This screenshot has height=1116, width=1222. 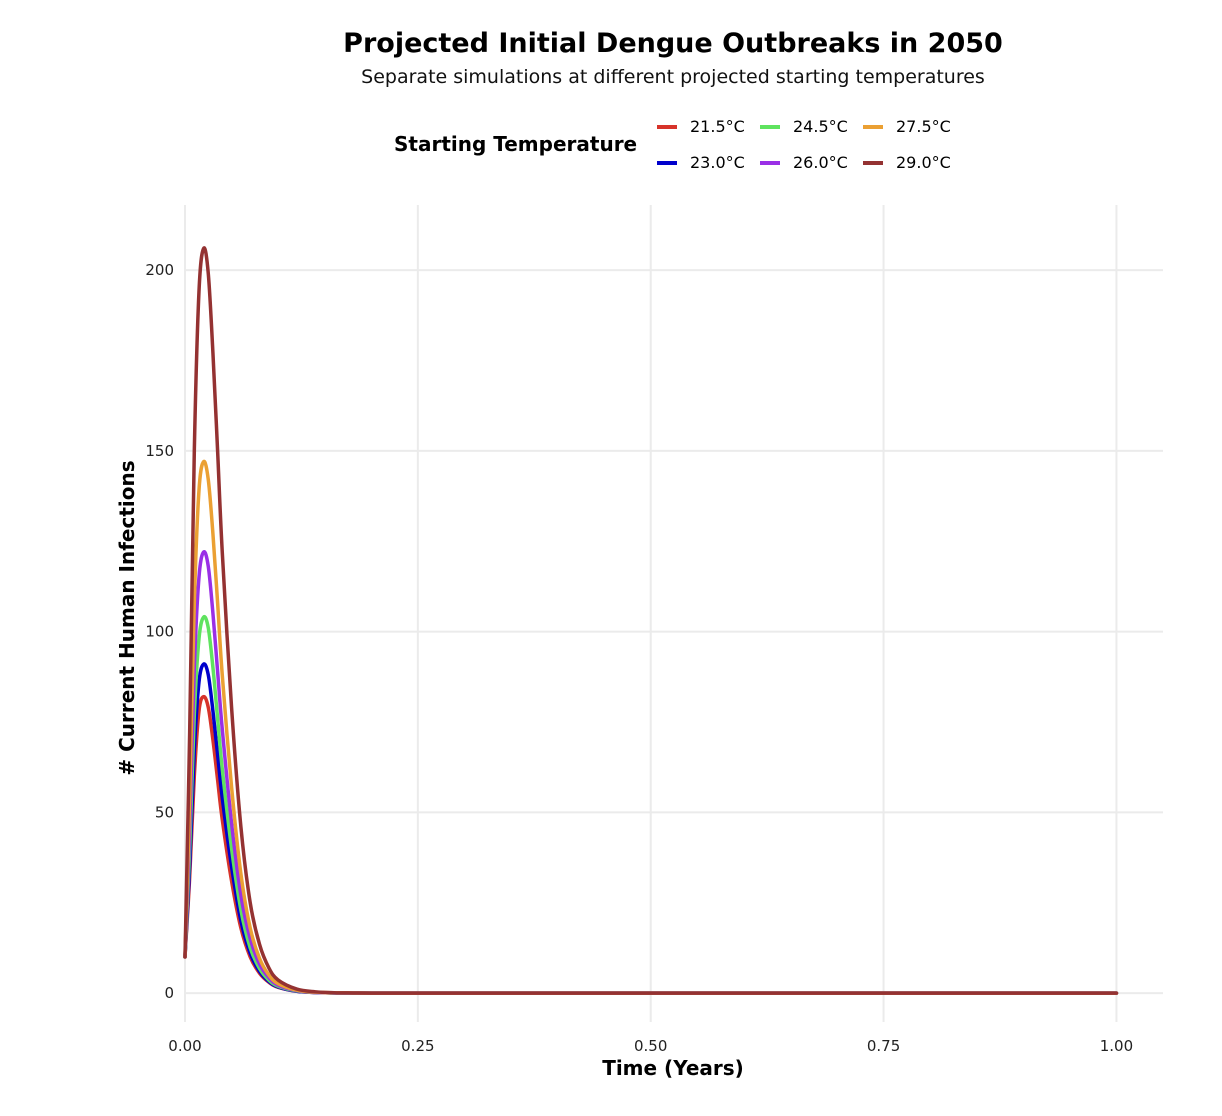 What do you see at coordinates (650, 1046) in the screenshot?
I see `x-tick-label: 0.50` at bounding box center [650, 1046].